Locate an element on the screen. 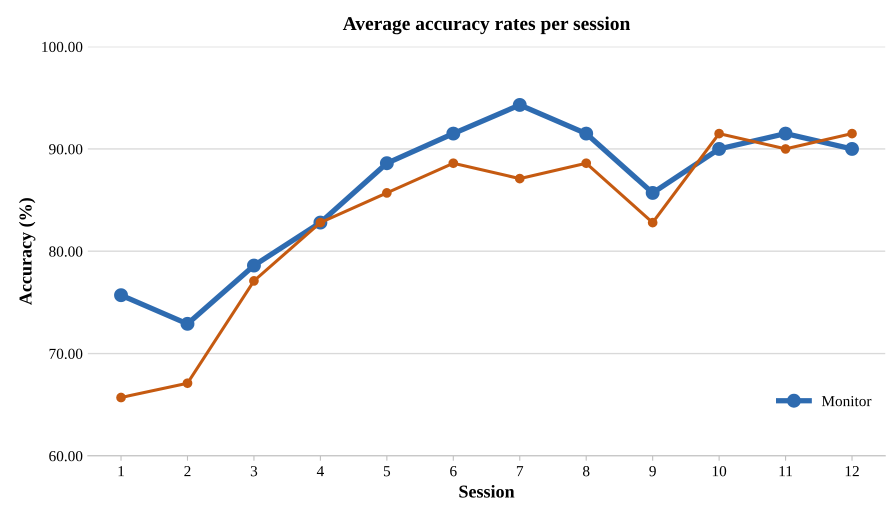 The image size is (896, 518). y-axis-title: Accuracy (%) is located at coordinates (27, 251).